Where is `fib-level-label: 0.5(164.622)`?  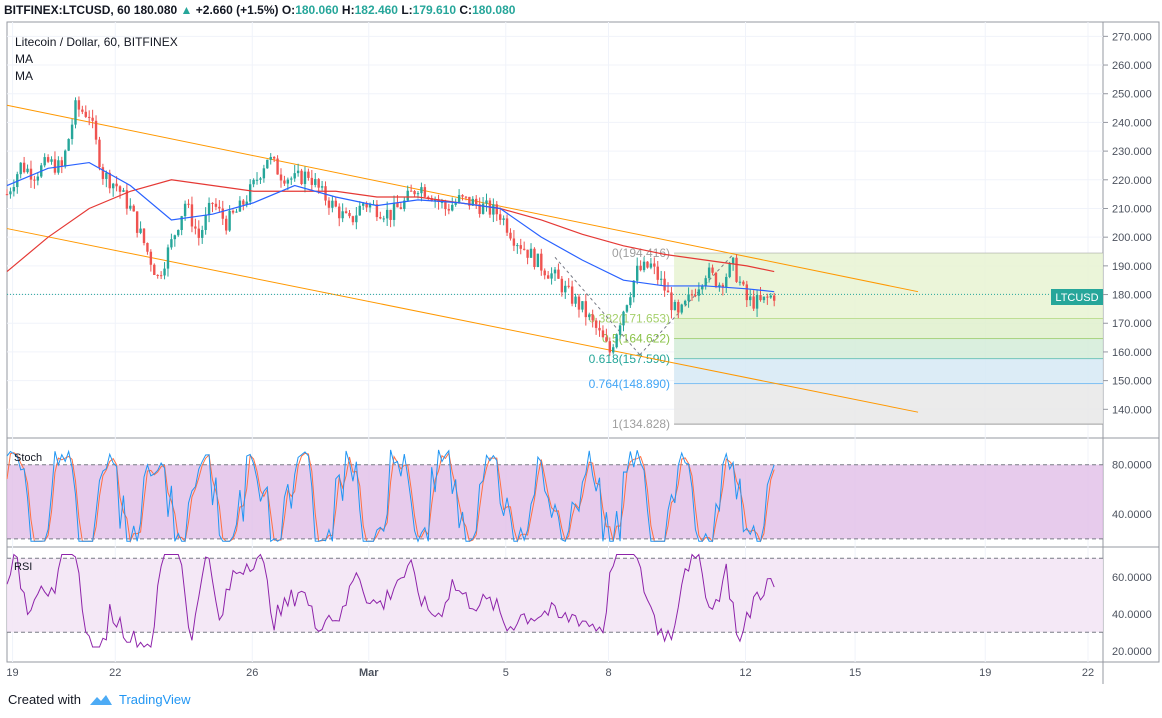
fib-level-label: 0.5(164.622) is located at coordinates (636, 339).